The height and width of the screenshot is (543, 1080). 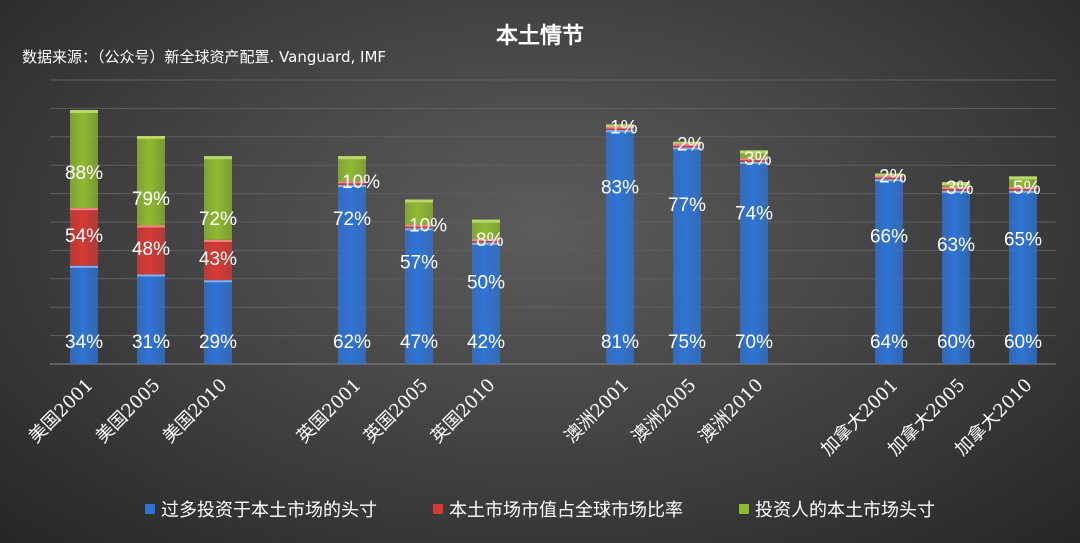 I want to click on data-label-market-cap: 8%, so click(x=490, y=240).